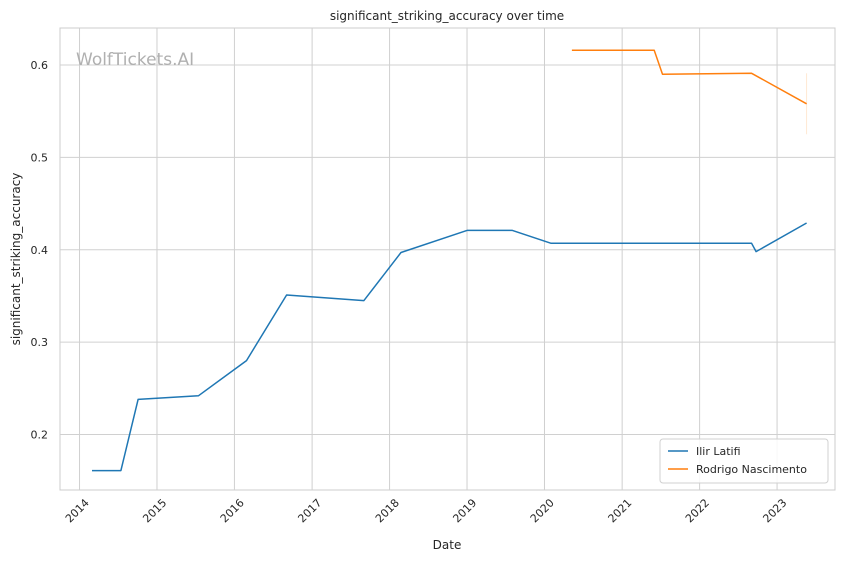 This screenshot has width=844, height=561. I want to click on legend: Ilir Latifi Rodrigo Nascimento, so click(744, 461).